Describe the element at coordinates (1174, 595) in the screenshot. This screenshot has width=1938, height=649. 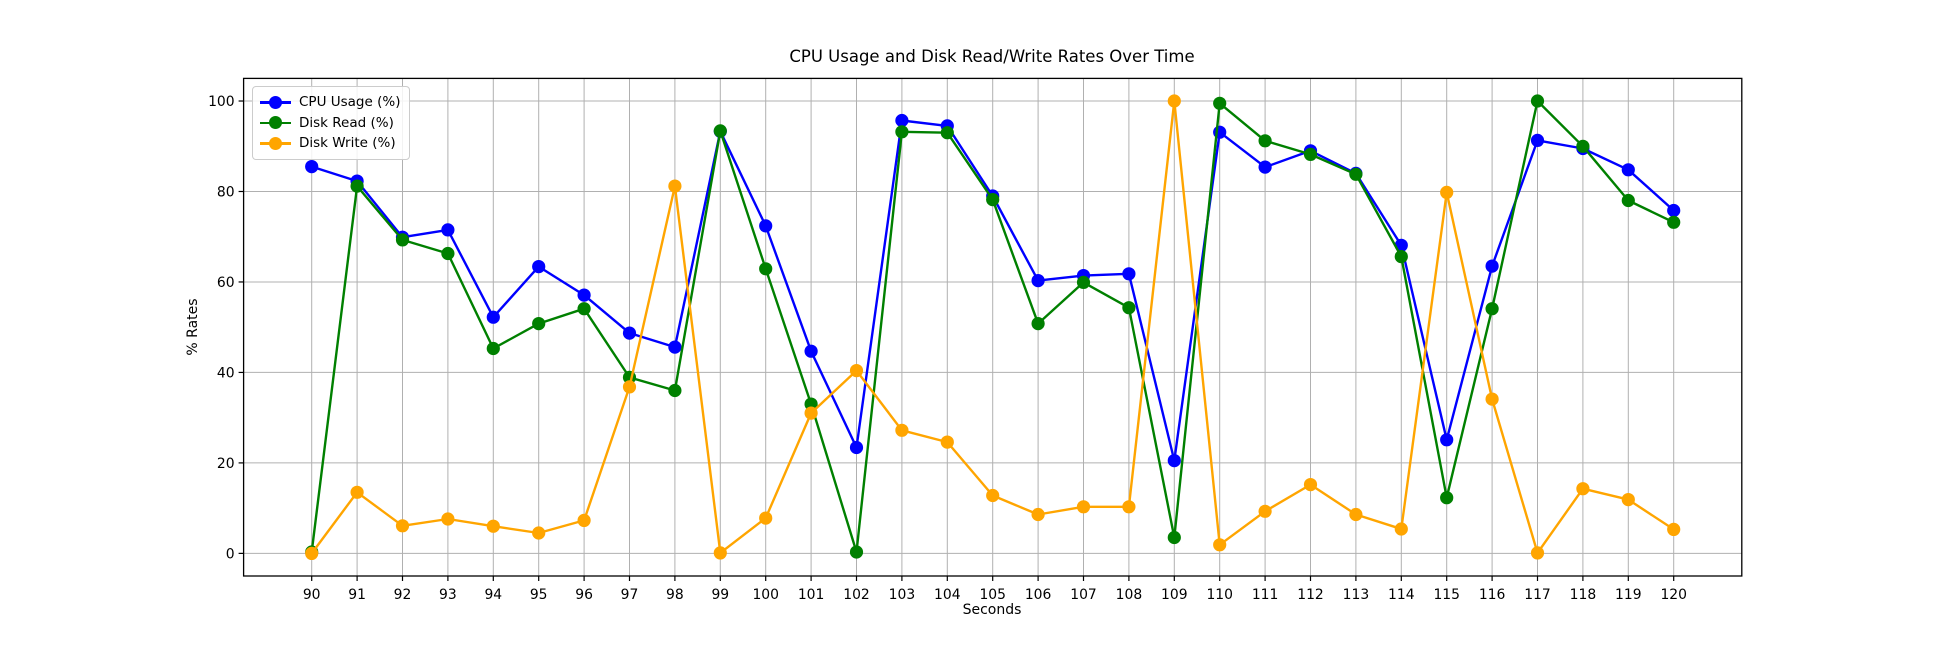
I see `svg-text: 109` at that location.